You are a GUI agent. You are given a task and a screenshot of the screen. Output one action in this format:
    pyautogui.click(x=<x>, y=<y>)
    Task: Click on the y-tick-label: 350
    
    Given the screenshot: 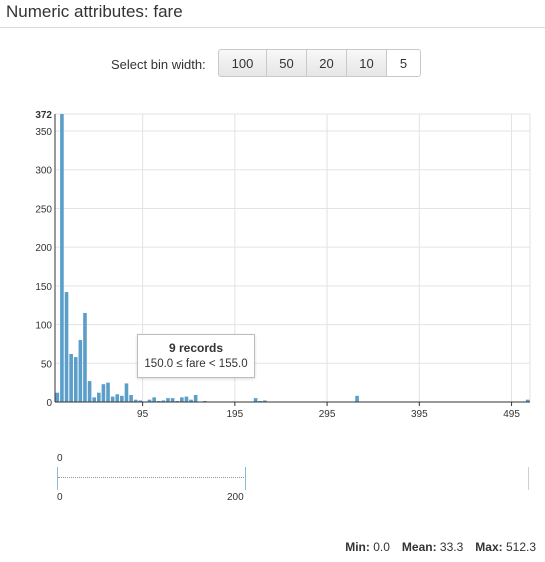 What is the action you would take?
    pyautogui.click(x=43, y=132)
    